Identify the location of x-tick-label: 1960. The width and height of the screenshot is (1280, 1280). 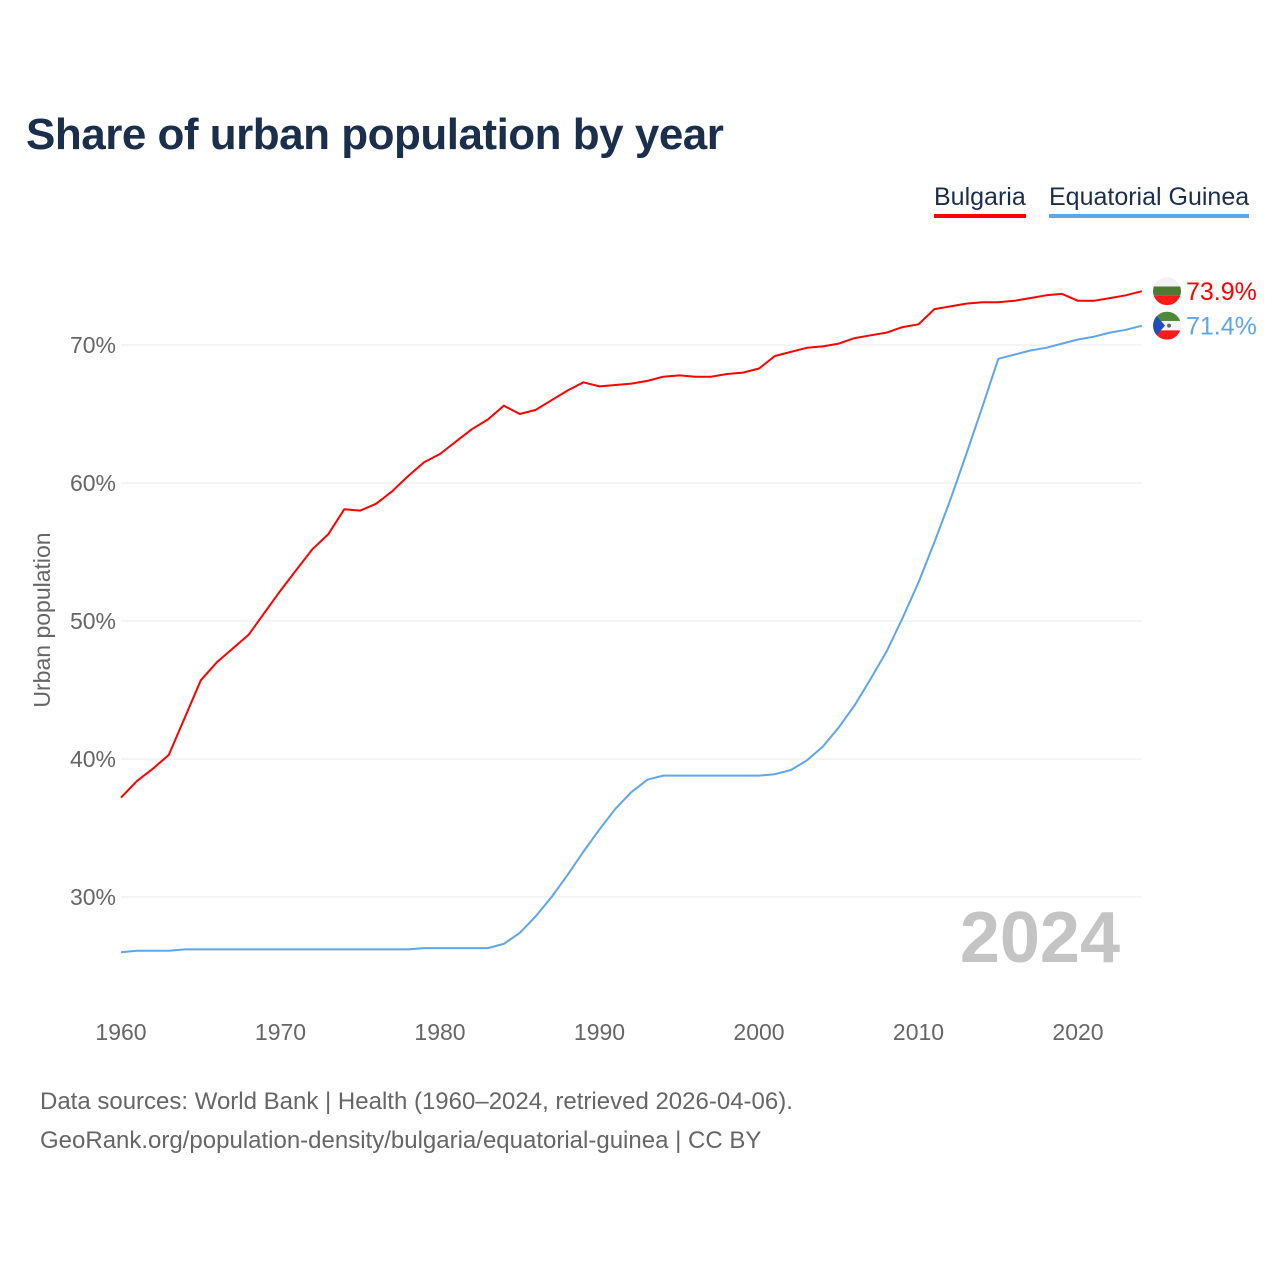
(120, 1032).